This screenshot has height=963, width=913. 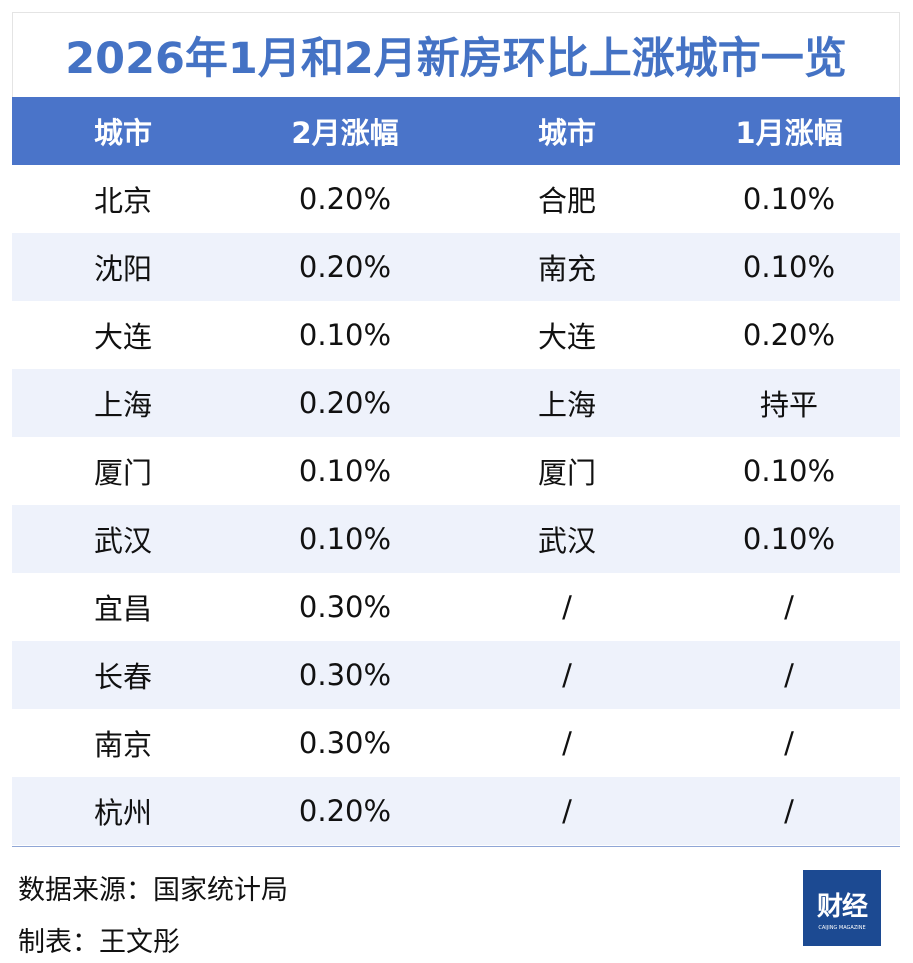 What do you see at coordinates (456, 335) in the screenshot?
I see `table-row: 大连 0.10% 大连 0.20%` at bounding box center [456, 335].